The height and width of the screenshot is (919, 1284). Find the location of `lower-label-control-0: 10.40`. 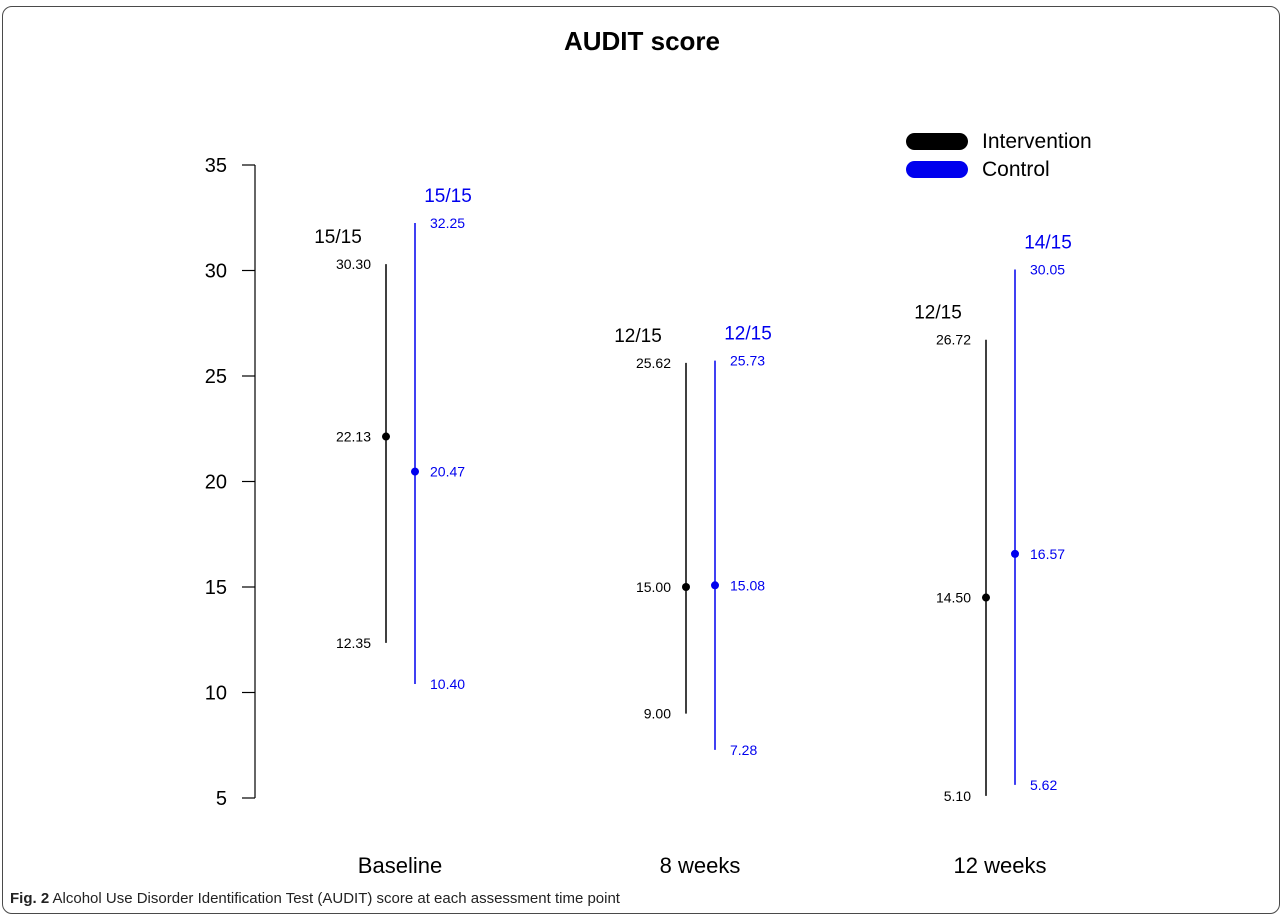

lower-label-control-0: 10.40 is located at coordinates (447, 684).